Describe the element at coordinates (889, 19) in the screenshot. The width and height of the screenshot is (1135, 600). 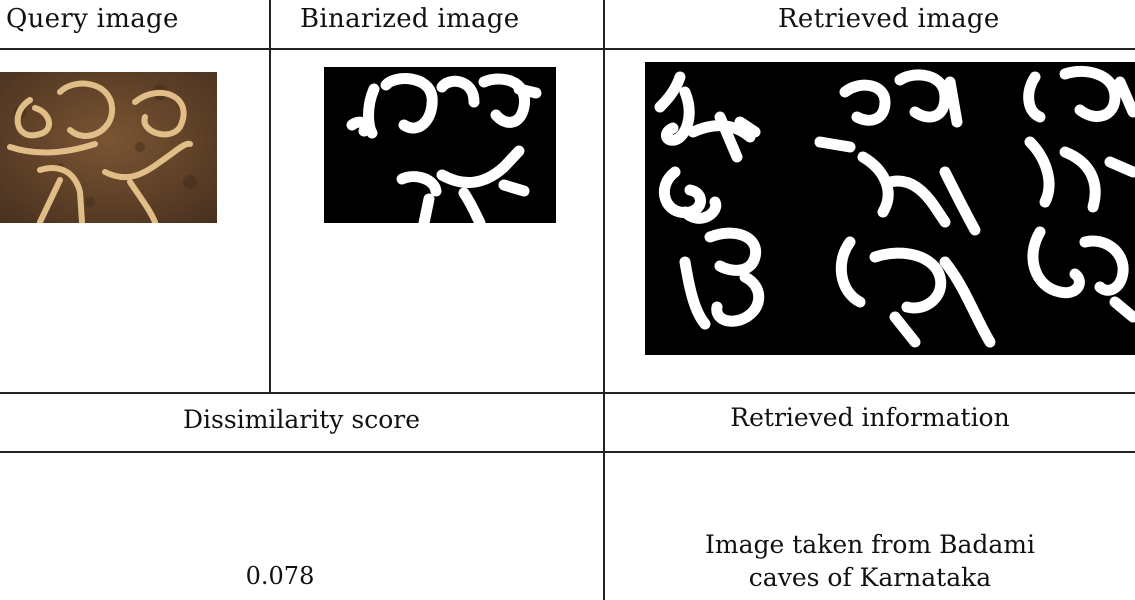
I see `header-retrieved-image: Retrieved image` at that location.